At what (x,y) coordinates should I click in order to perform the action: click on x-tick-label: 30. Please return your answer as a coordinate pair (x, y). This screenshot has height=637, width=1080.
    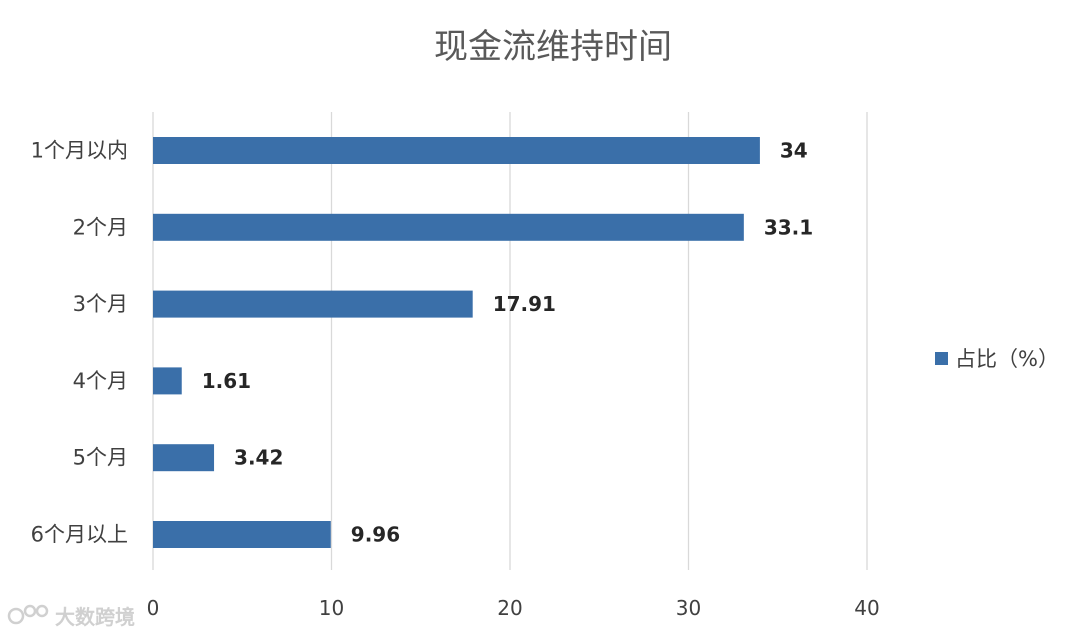
    Looking at the image, I should click on (688, 608).